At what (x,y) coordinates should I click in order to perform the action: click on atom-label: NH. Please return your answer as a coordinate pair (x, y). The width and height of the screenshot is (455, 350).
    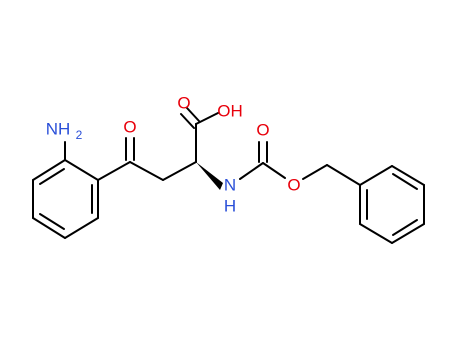
    Looking at the image, I should click on (58, 128).